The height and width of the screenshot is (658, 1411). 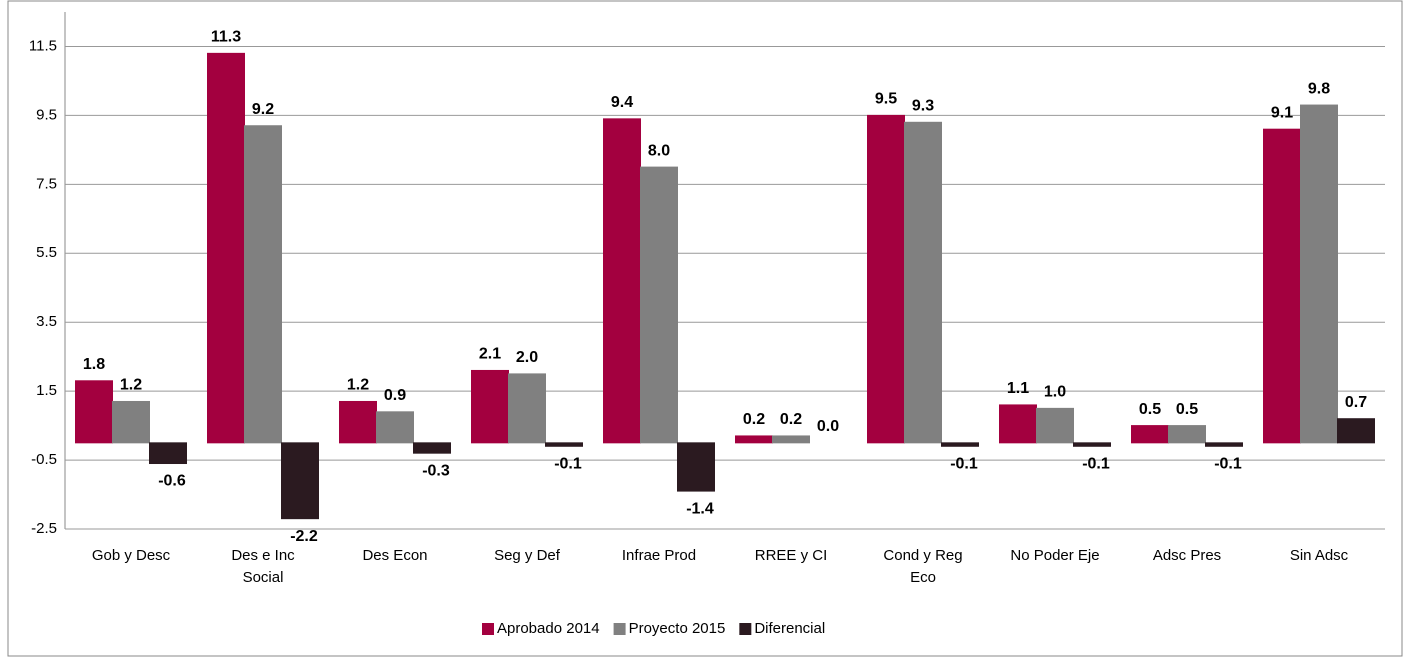 I want to click on value-label: -2.2, so click(x=304, y=536).